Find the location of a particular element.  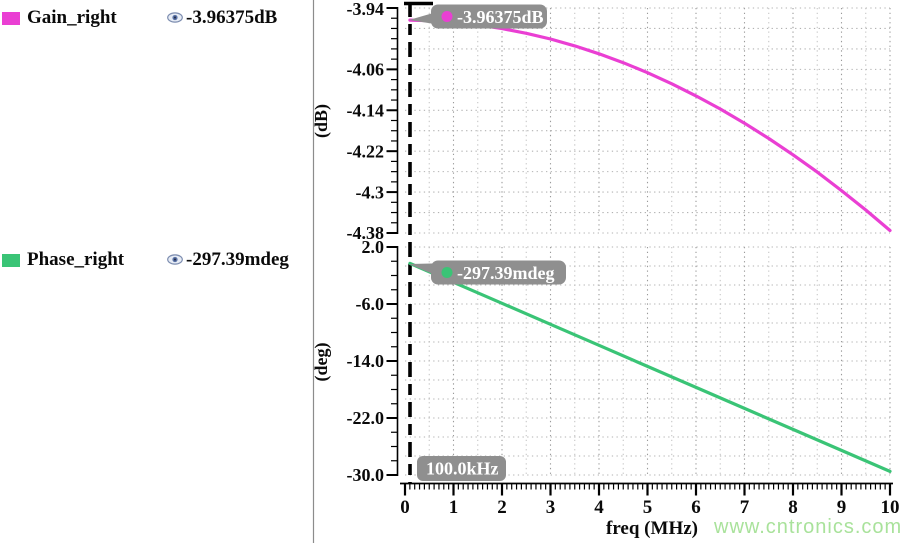

gain-tooltip-text: -3.96375dB is located at coordinates (500, 17).